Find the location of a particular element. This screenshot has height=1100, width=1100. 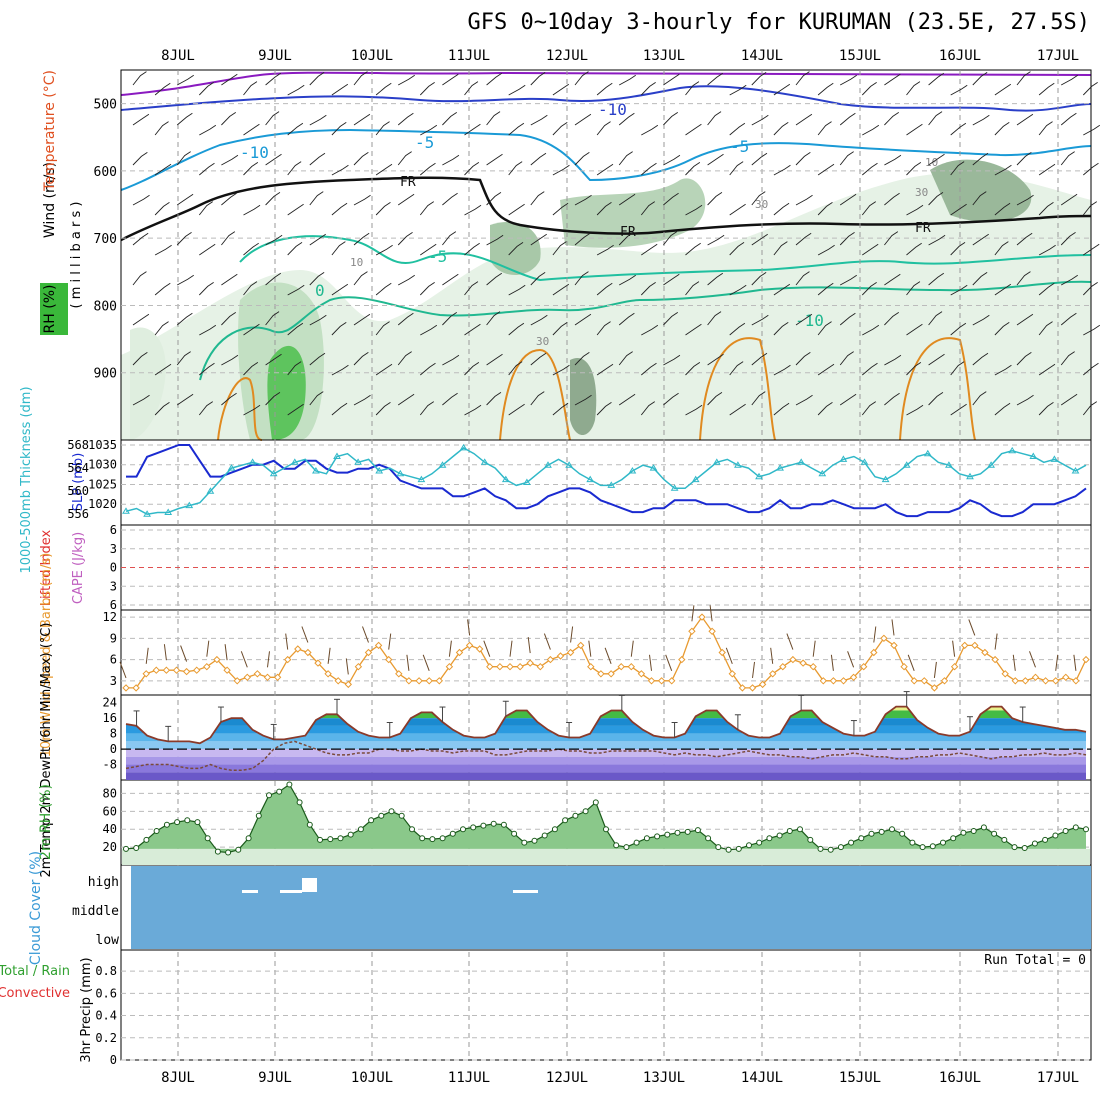

slp-tick: 1020 is located at coordinates (102, 504).